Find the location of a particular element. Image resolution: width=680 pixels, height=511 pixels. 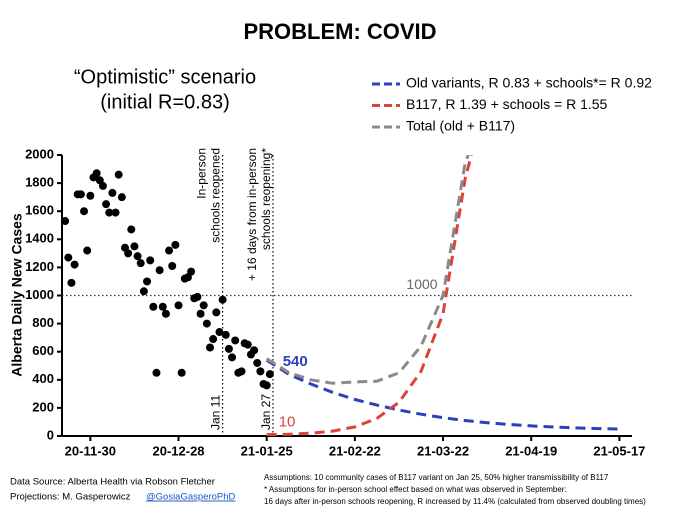

y-tick-label: 1000 is located at coordinates (39, 294).